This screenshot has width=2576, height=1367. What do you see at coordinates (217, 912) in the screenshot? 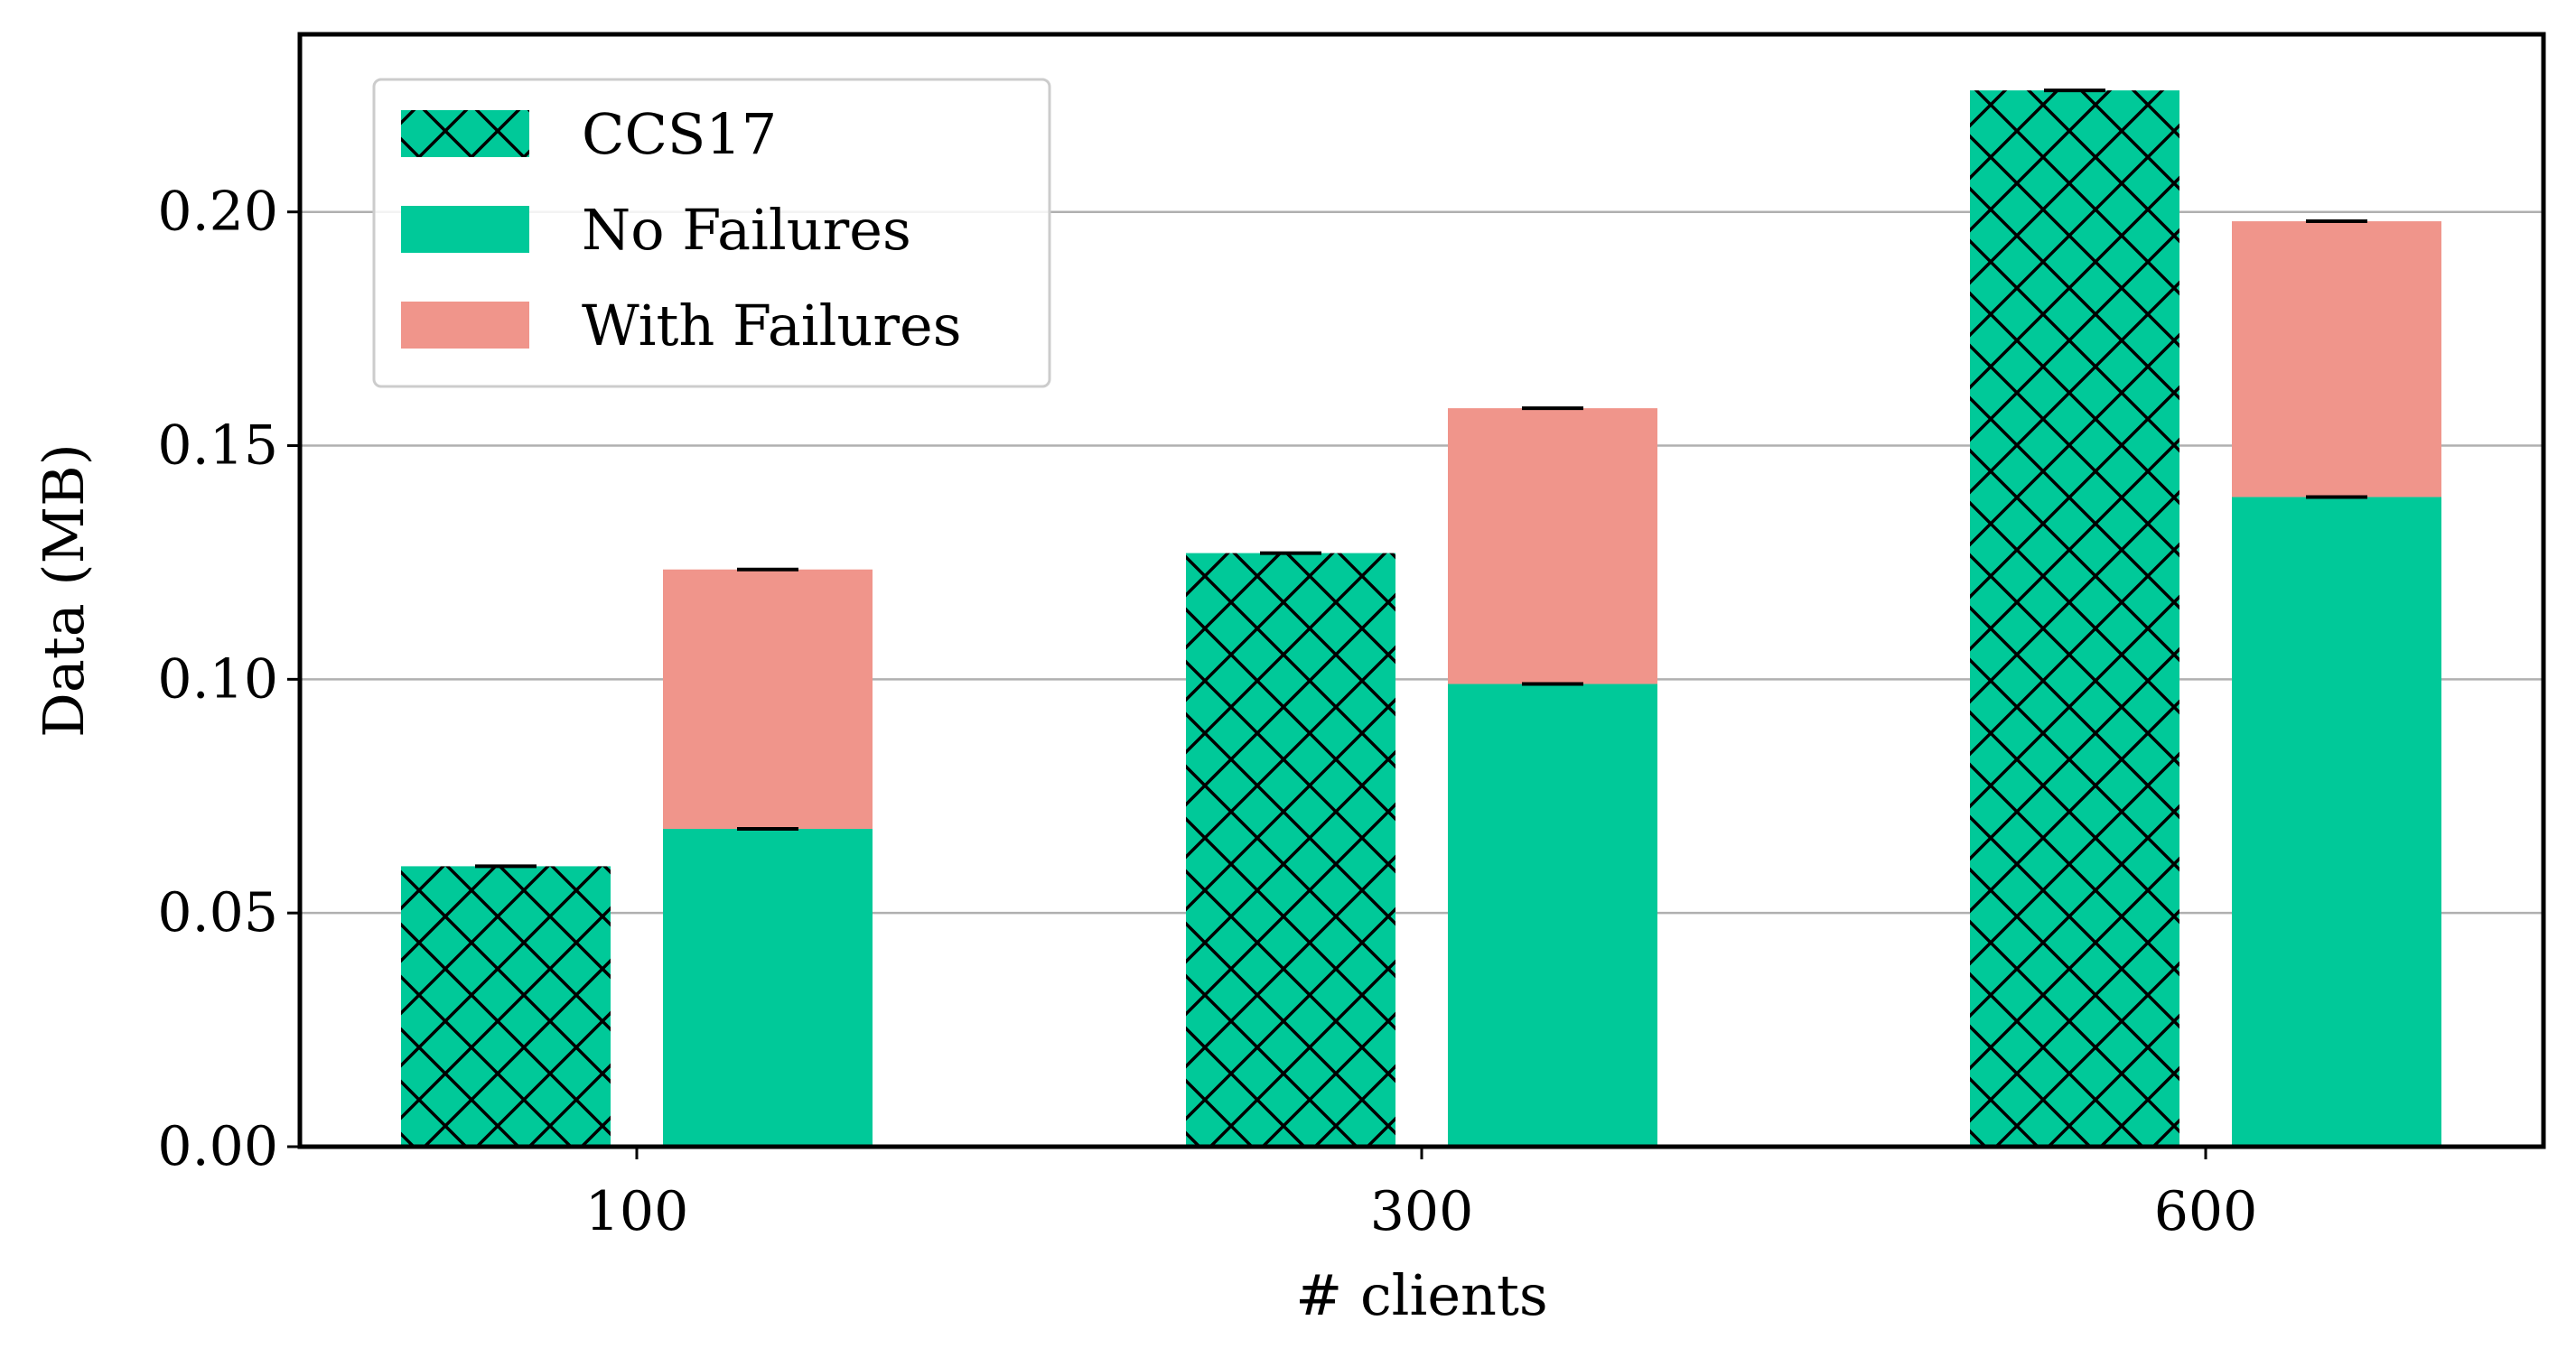
I see `y-tick-label: 0.05` at bounding box center [217, 912].